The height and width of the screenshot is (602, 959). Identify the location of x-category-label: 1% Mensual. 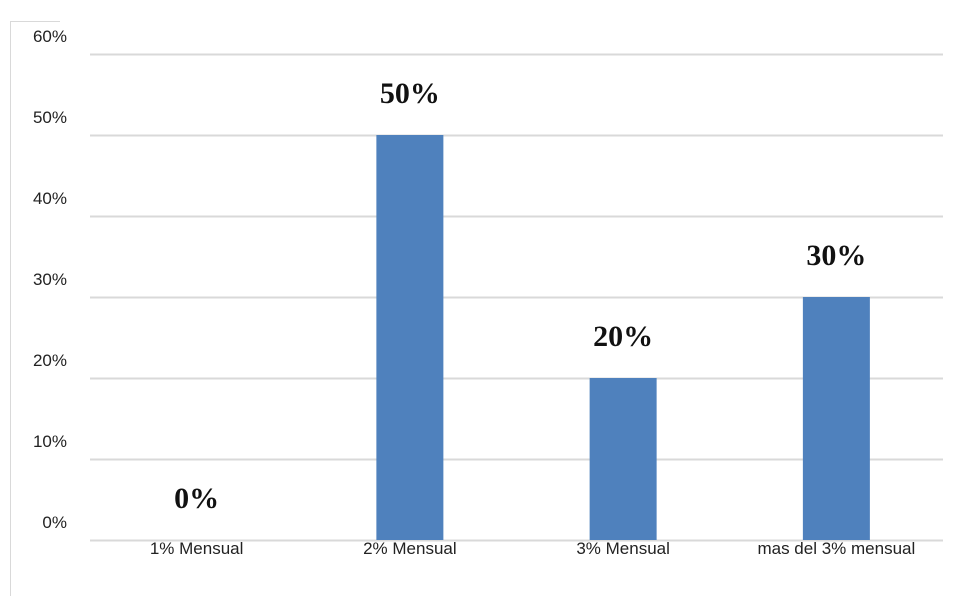
(197, 548).